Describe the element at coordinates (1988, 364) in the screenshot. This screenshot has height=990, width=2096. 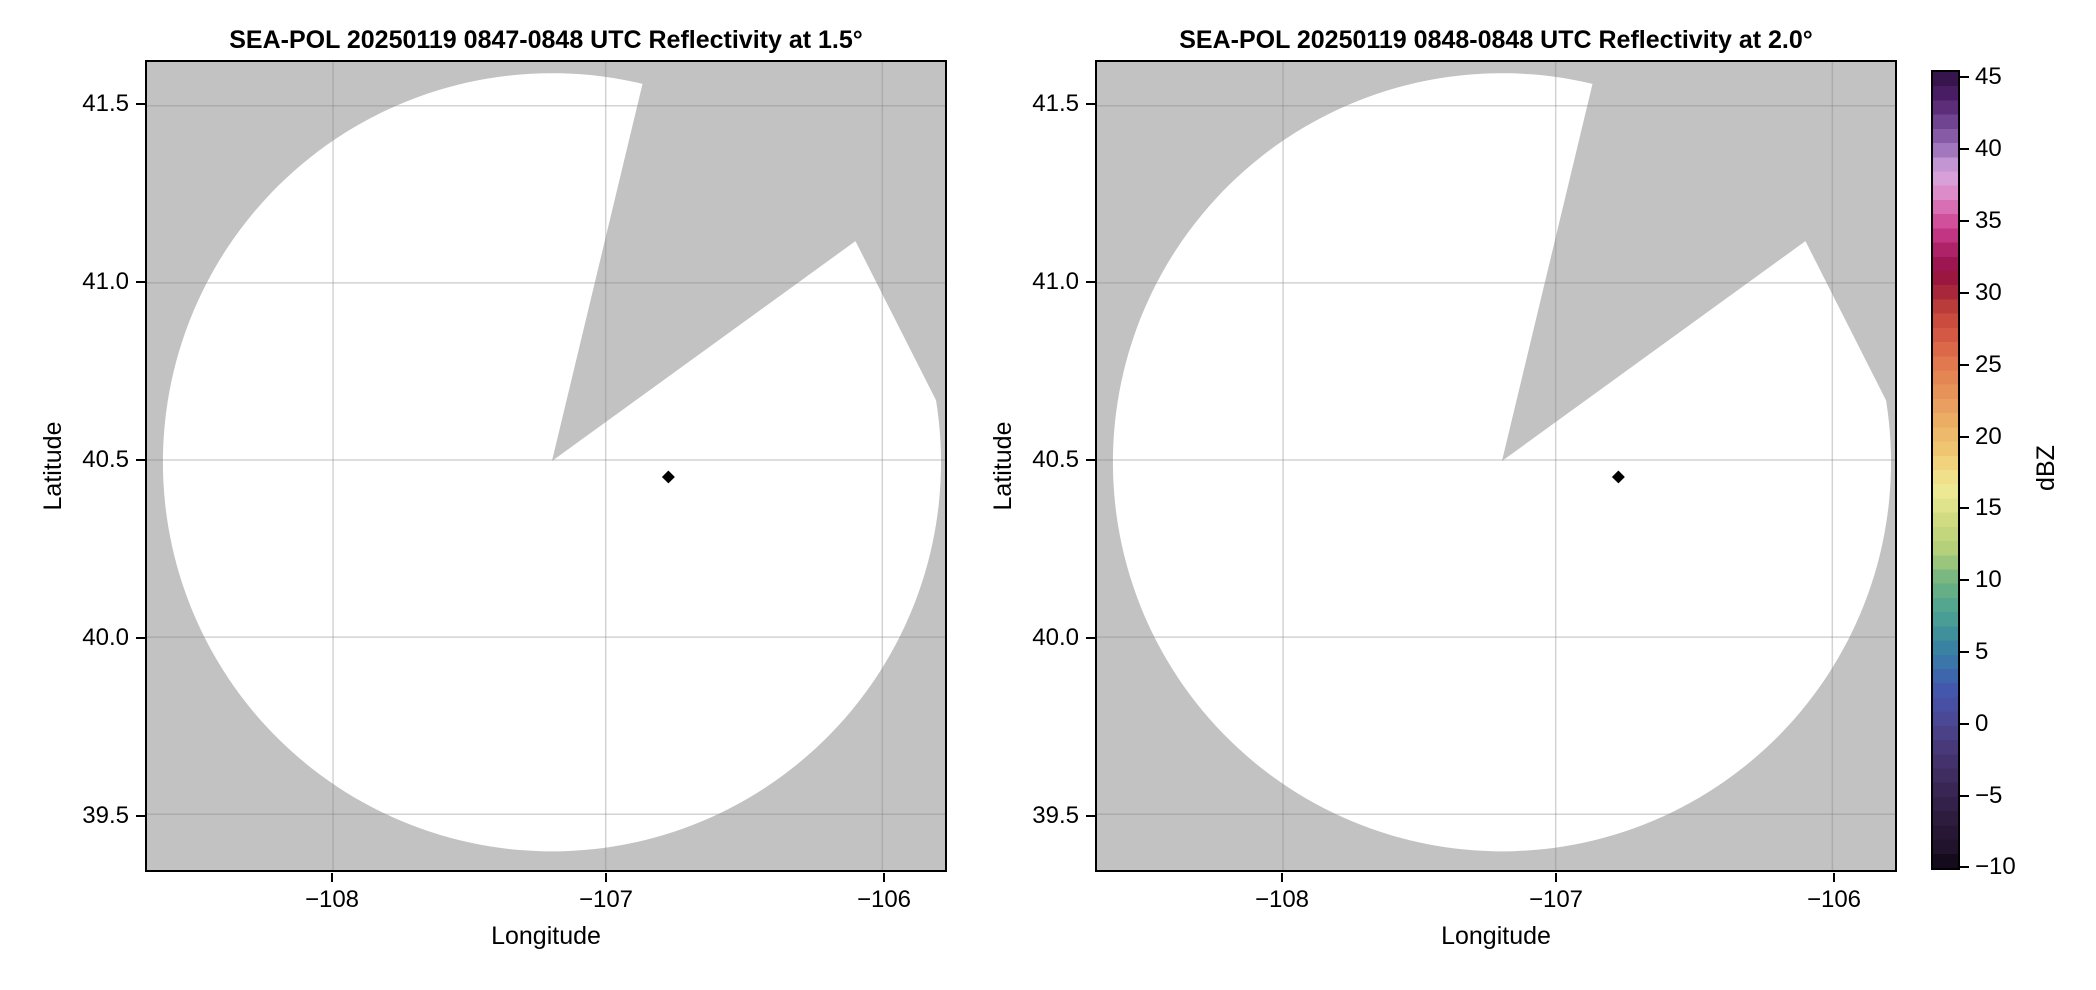
I see `colorbar-tick-label: 25` at that location.